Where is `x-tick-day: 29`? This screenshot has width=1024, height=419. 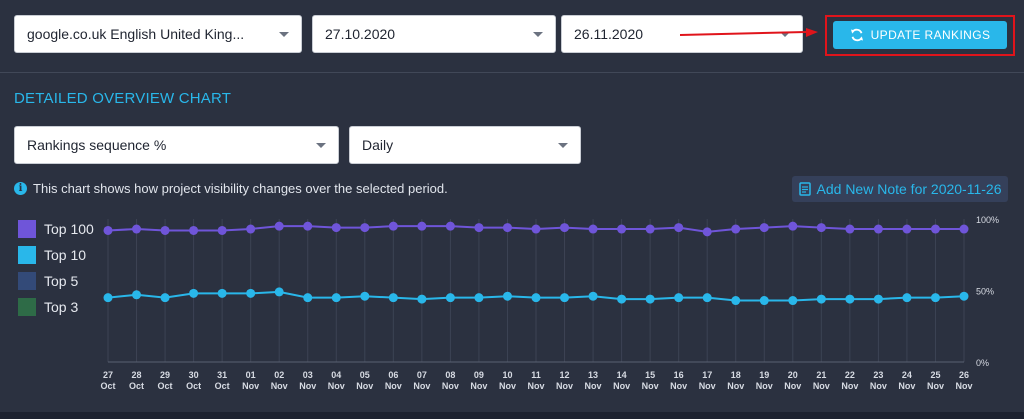 x-tick-day: 29 is located at coordinates (165, 375).